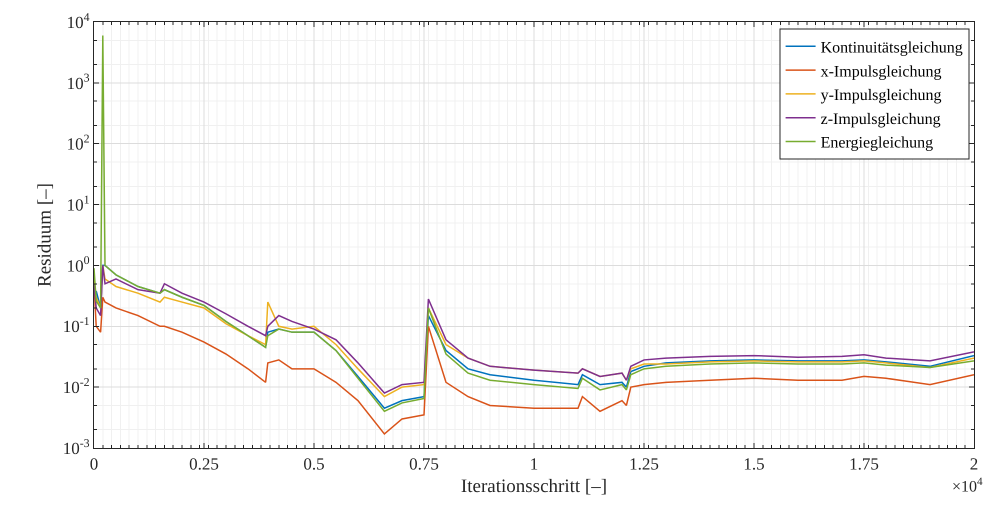  I want to click on legend-label: Energiegleichung, so click(877, 143).